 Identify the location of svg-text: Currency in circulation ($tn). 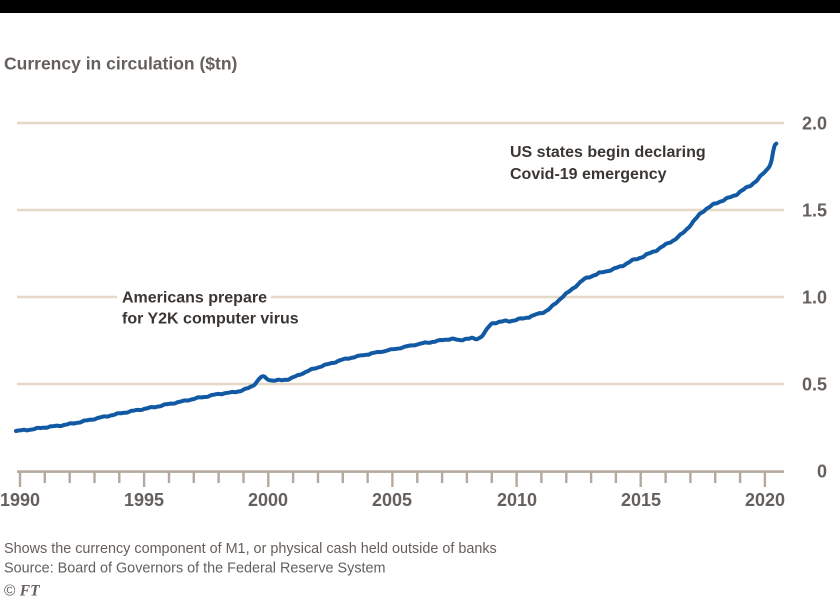
(120, 64).